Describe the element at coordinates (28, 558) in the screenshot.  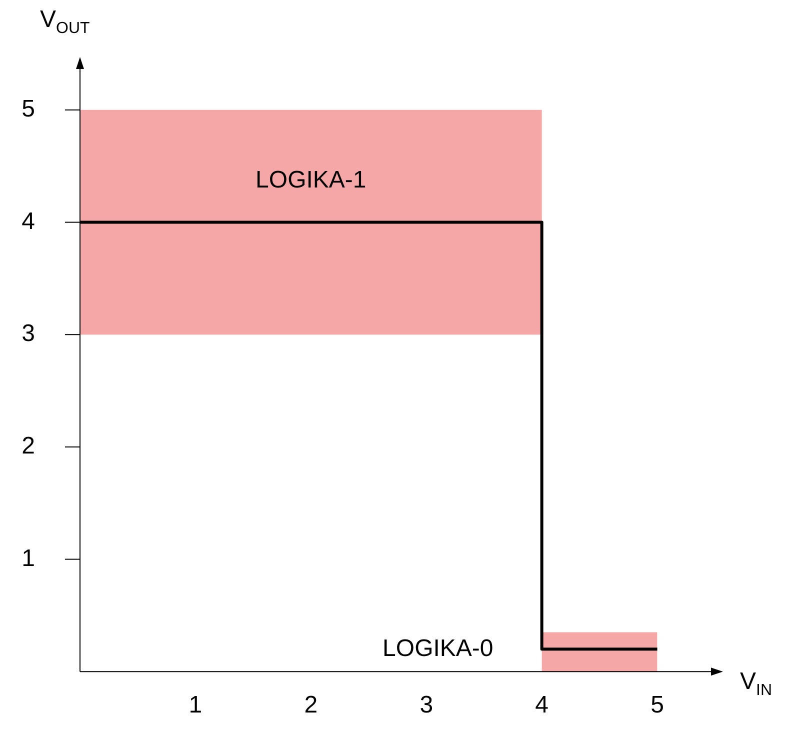
I see `y-tick-label: 1` at that location.